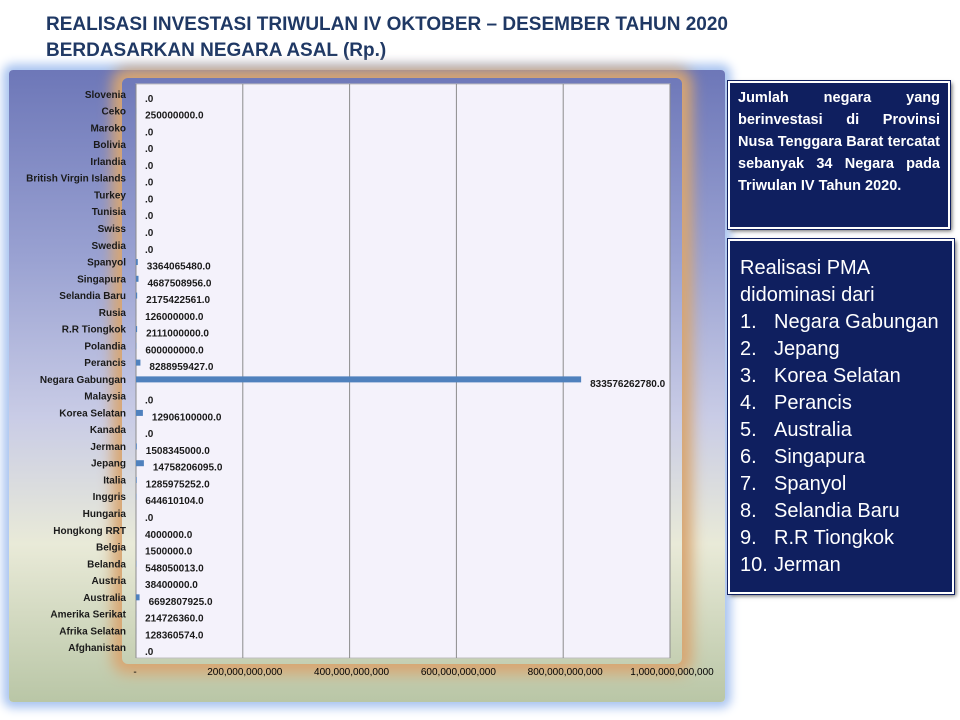 The width and height of the screenshot is (960, 720). Describe the element at coordinates (181, 367) in the screenshot. I see `data-label: 8288959427.0` at that location.